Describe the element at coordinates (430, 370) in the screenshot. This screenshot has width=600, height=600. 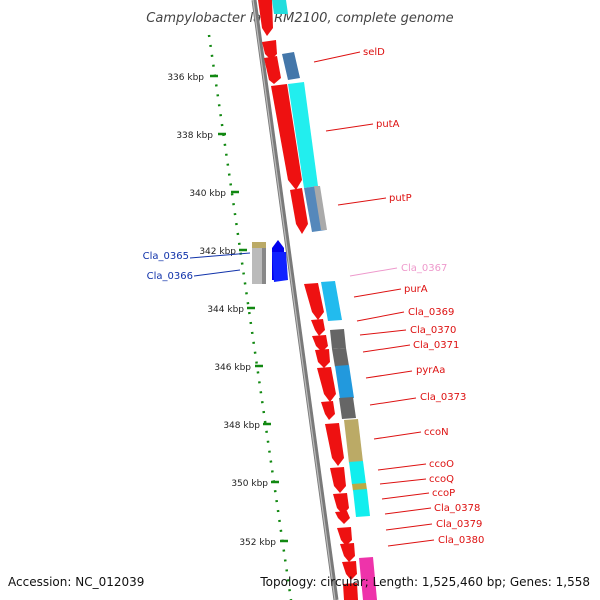
I see `gene-label: pyrAa` at that location.